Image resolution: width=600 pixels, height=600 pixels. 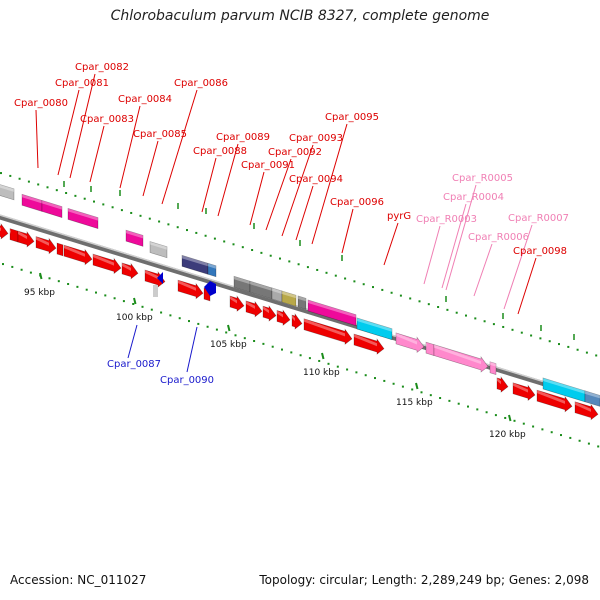 What do you see at coordinates (473, 197) in the screenshot?
I see `gene-label-cpar-r0004: Cpar_R0004` at bounding box center [473, 197].